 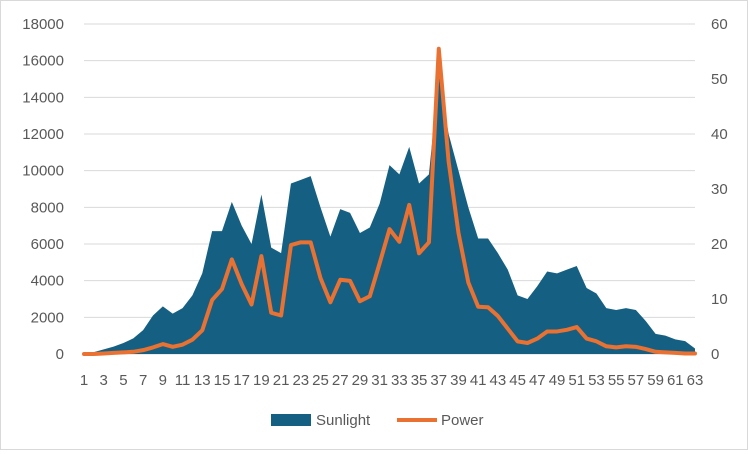 I want to click on x-tick-label: 21, so click(x=281, y=380).